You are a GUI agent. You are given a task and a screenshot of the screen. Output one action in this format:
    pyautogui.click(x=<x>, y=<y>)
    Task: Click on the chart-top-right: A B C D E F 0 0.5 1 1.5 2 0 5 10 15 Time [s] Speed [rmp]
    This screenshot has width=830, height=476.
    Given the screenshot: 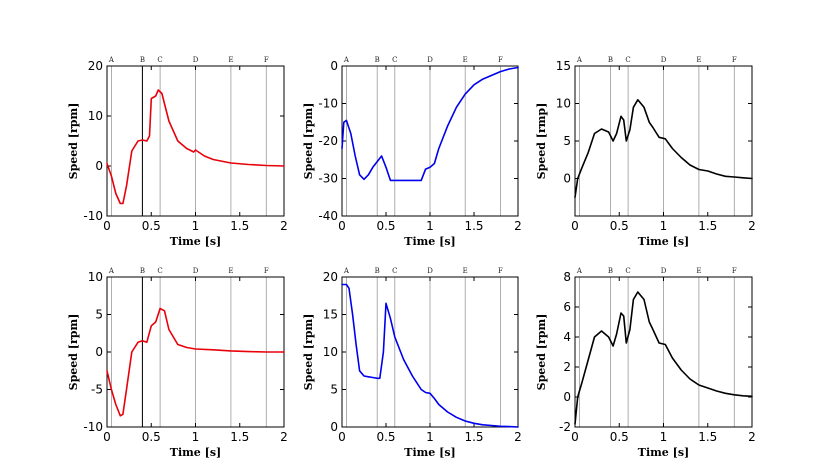 What is the action you would take?
    pyautogui.click(x=645, y=152)
    